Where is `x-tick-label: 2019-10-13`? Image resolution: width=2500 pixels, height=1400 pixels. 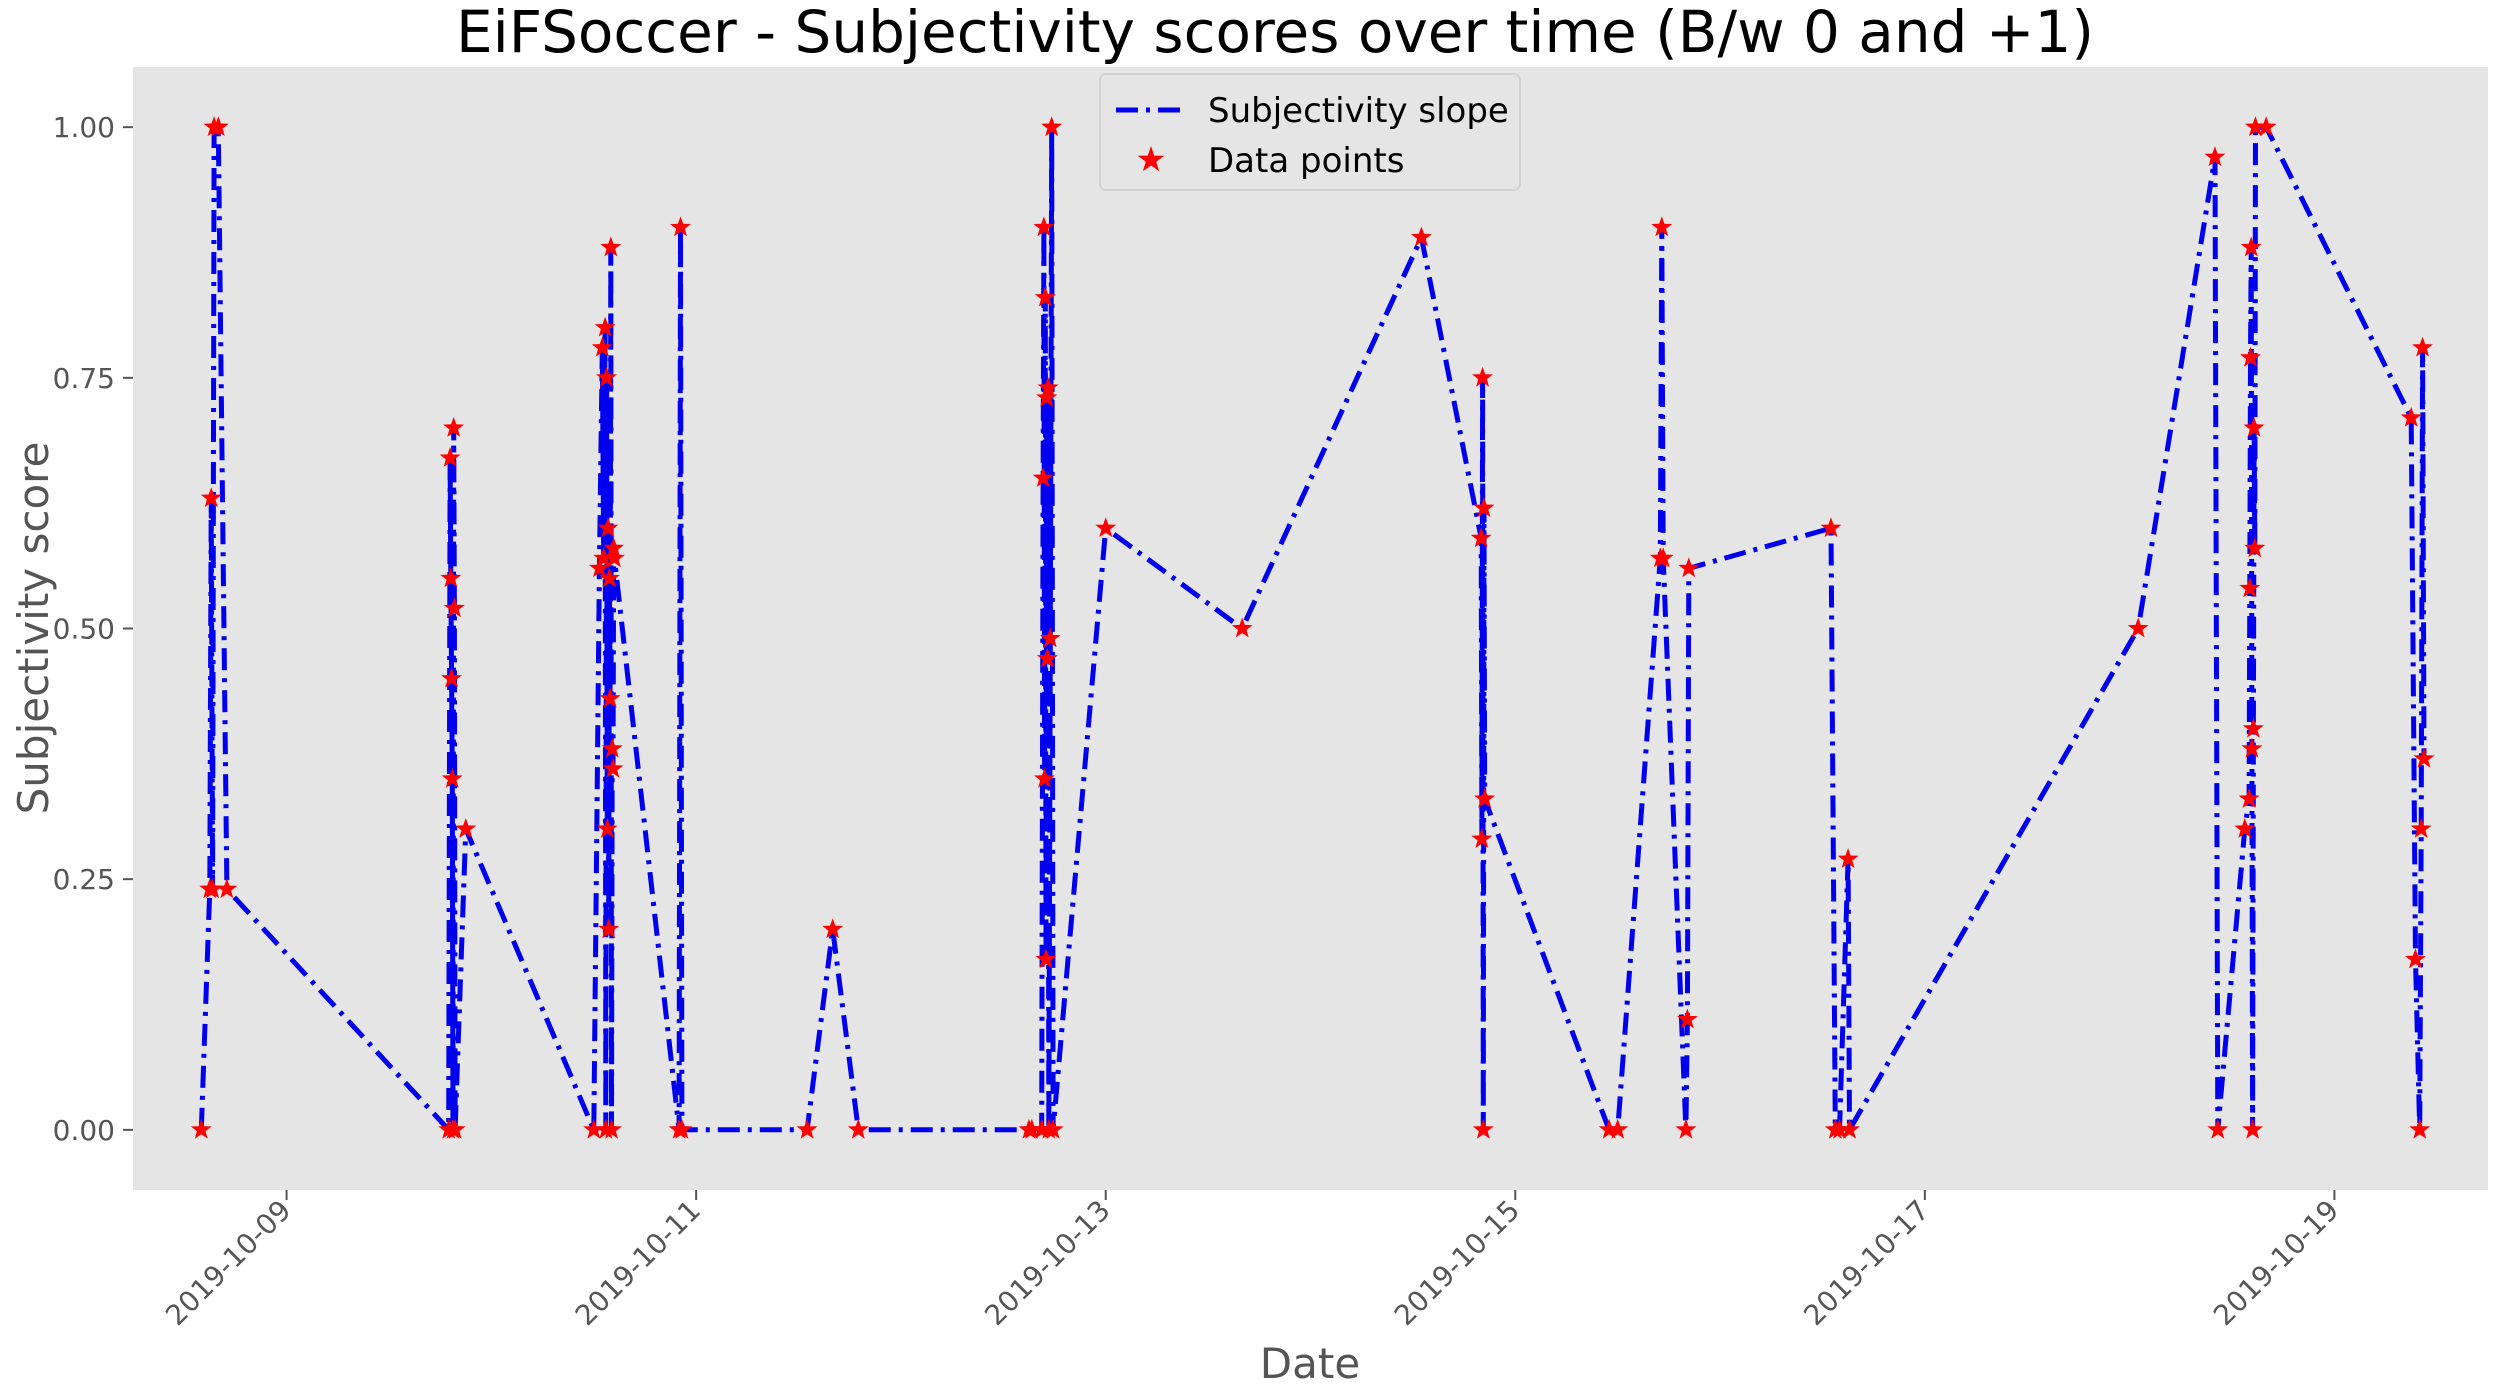 x-tick-label: 2019-10-13 is located at coordinates (1047, 1263).